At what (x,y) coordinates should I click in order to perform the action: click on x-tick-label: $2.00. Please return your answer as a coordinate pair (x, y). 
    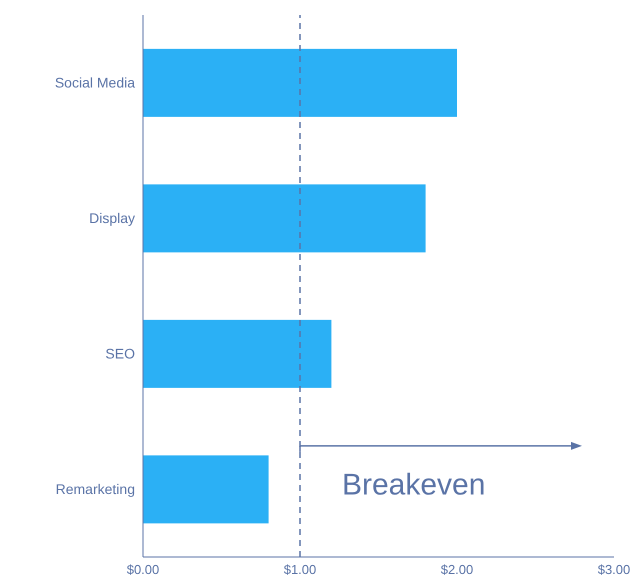
    Looking at the image, I should click on (457, 570).